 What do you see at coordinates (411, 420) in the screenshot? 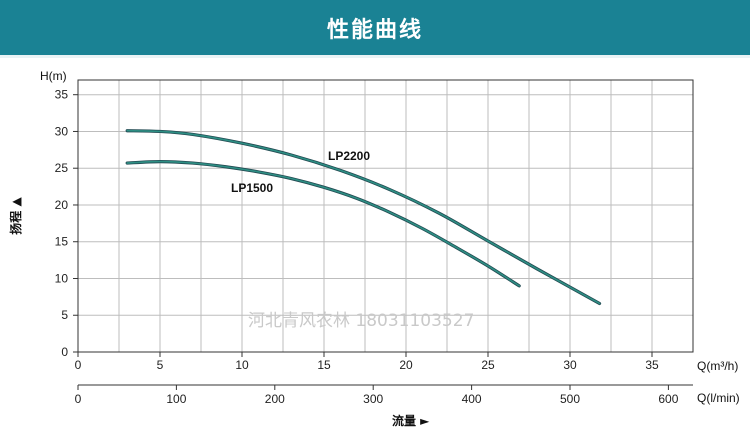
I see `x-axis-bottom-label: 流量 ►` at bounding box center [411, 420].